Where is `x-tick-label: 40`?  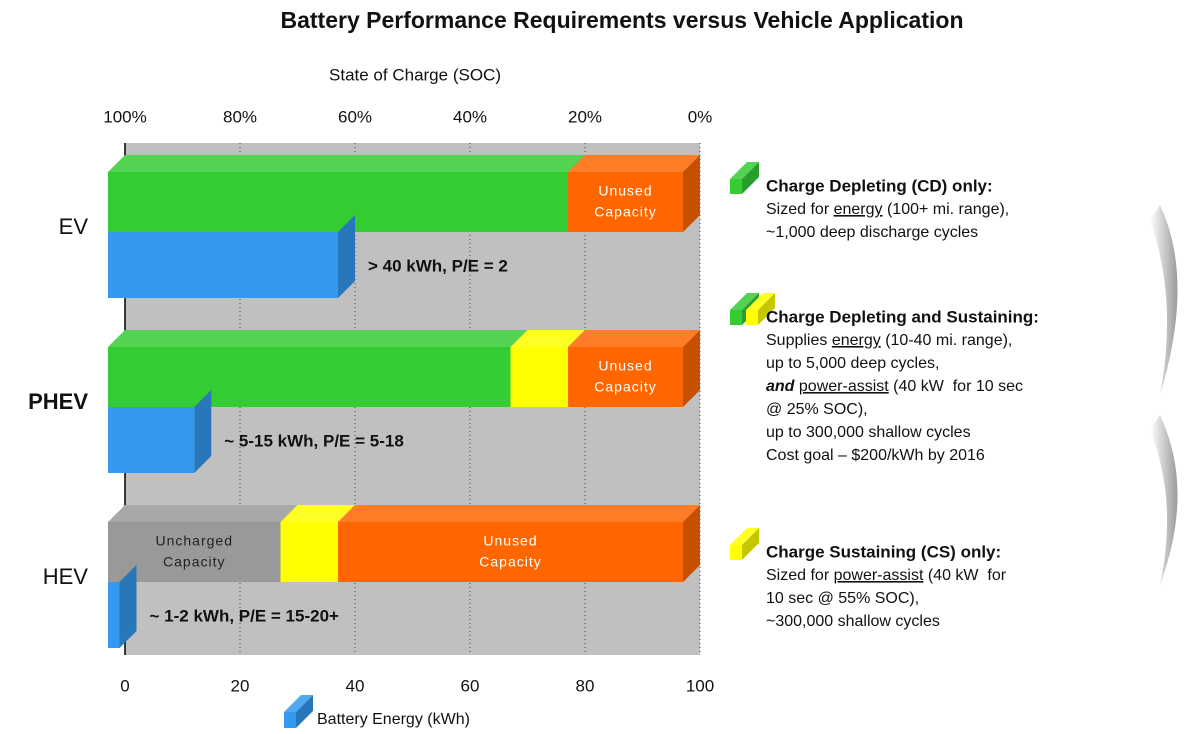
x-tick-label: 40 is located at coordinates (355, 685).